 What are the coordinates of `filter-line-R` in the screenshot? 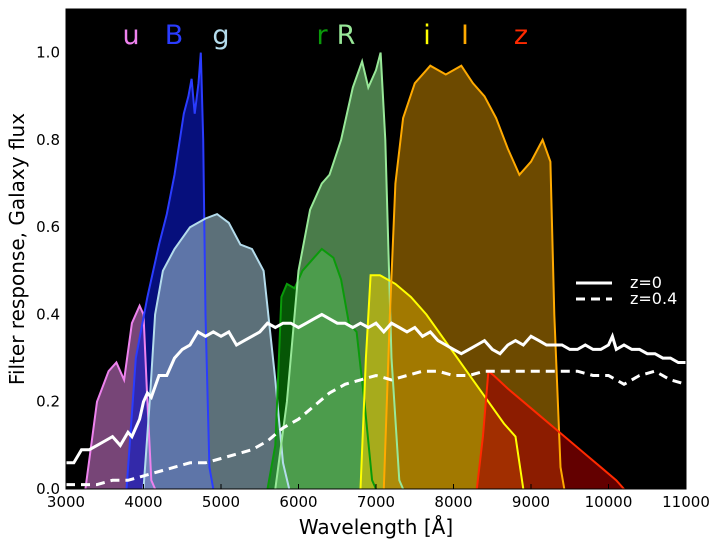 It's located at (339, 271).